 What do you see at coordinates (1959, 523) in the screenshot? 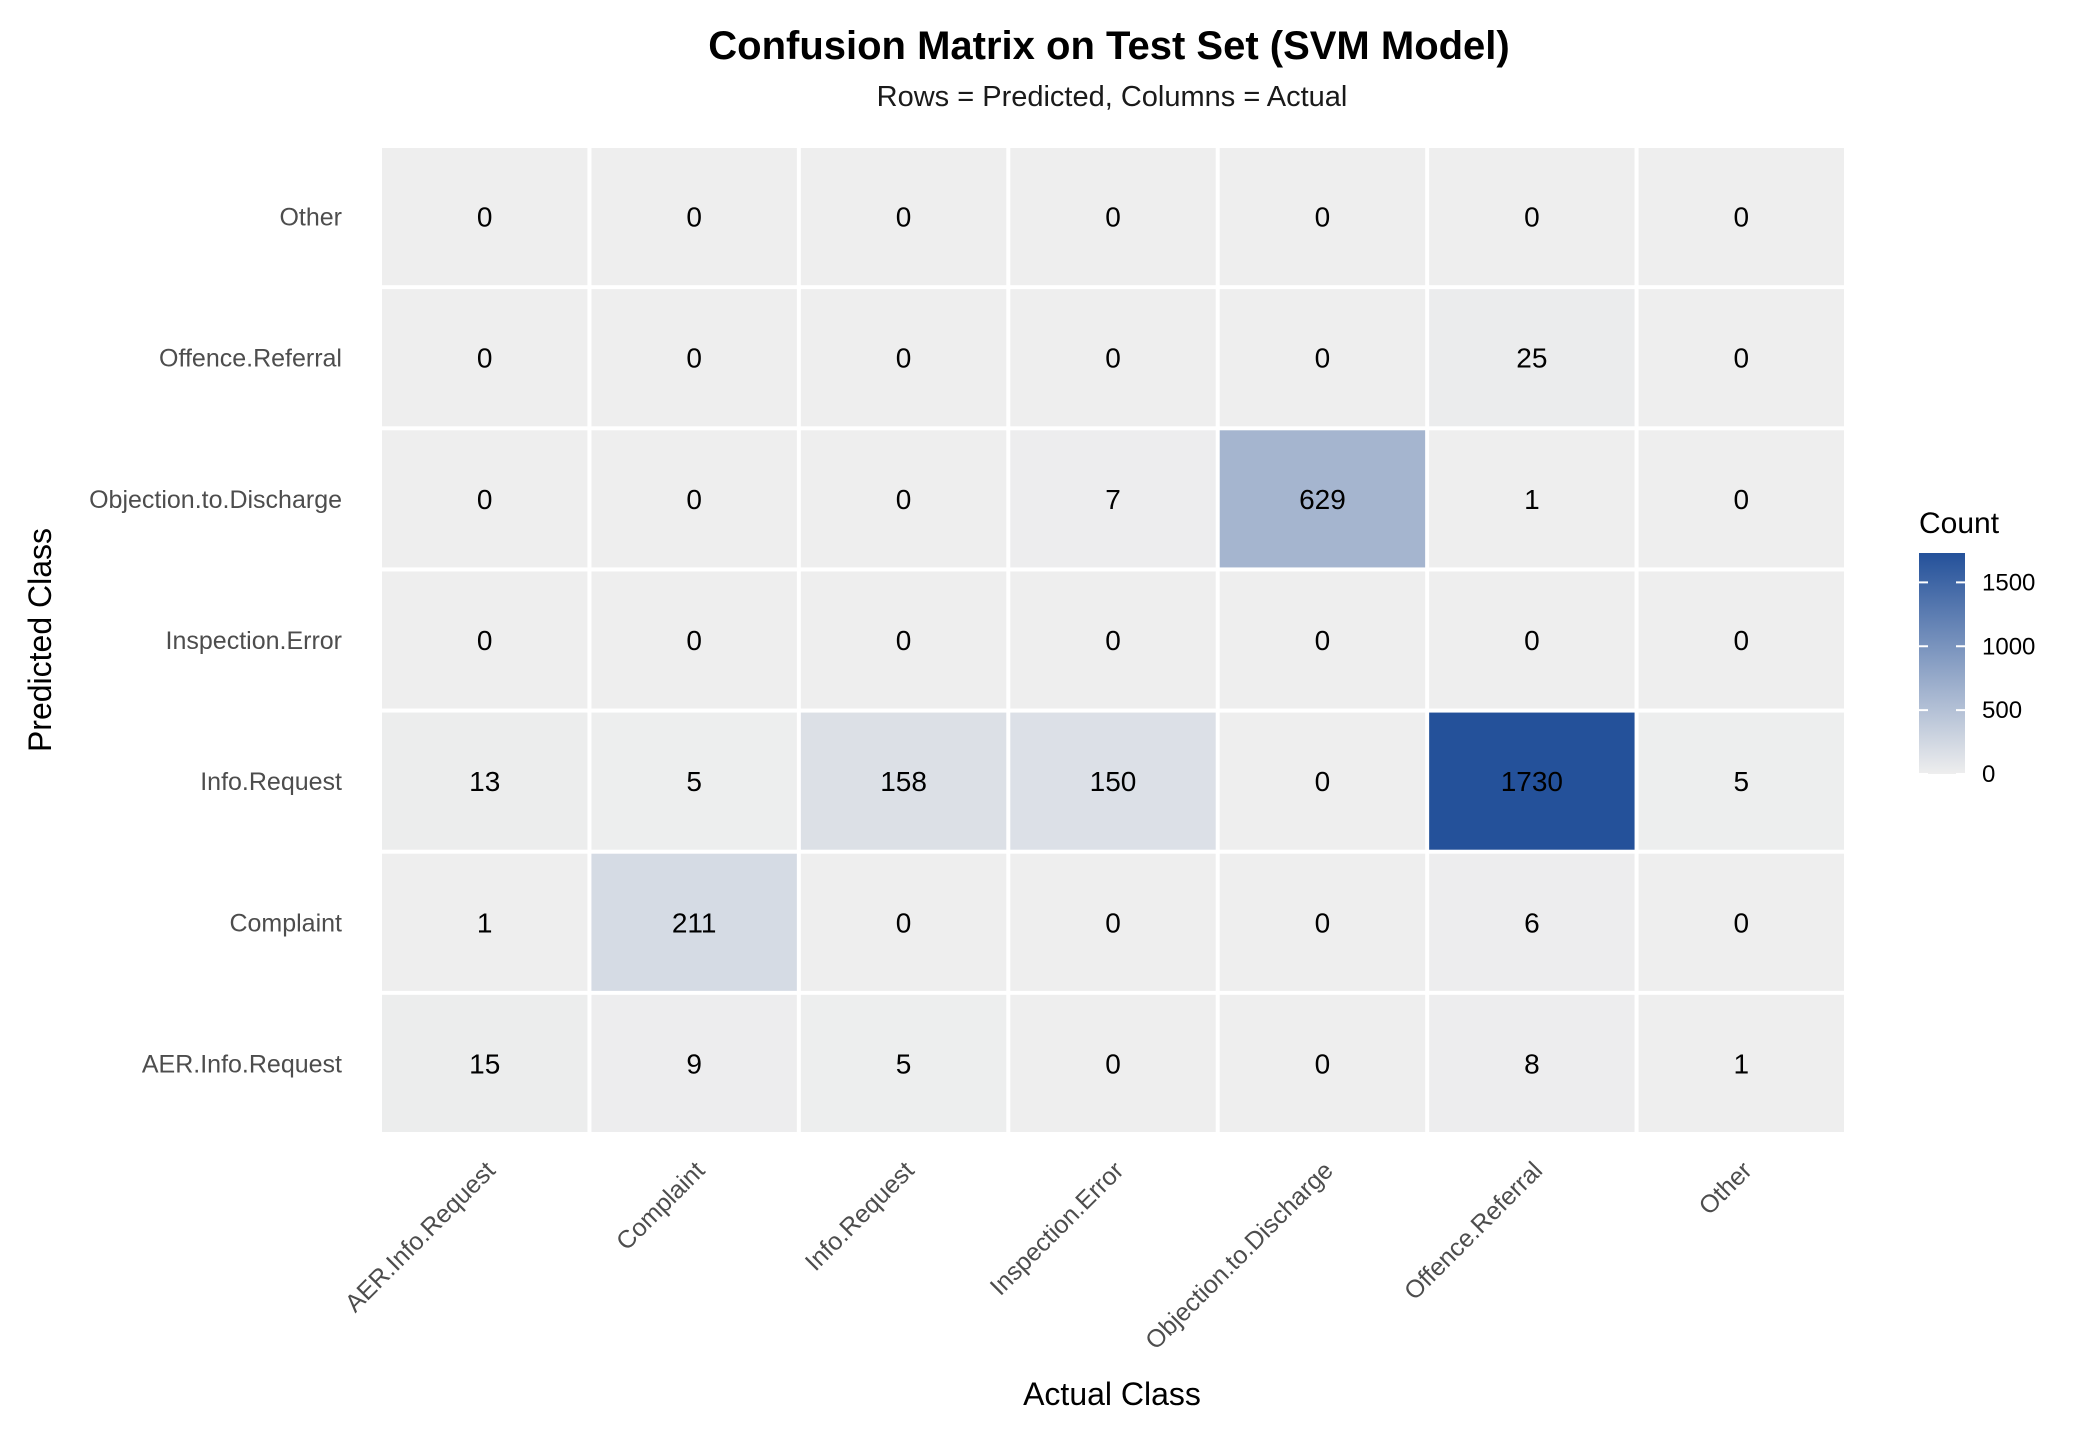
I see `legend-title: Count` at bounding box center [1959, 523].